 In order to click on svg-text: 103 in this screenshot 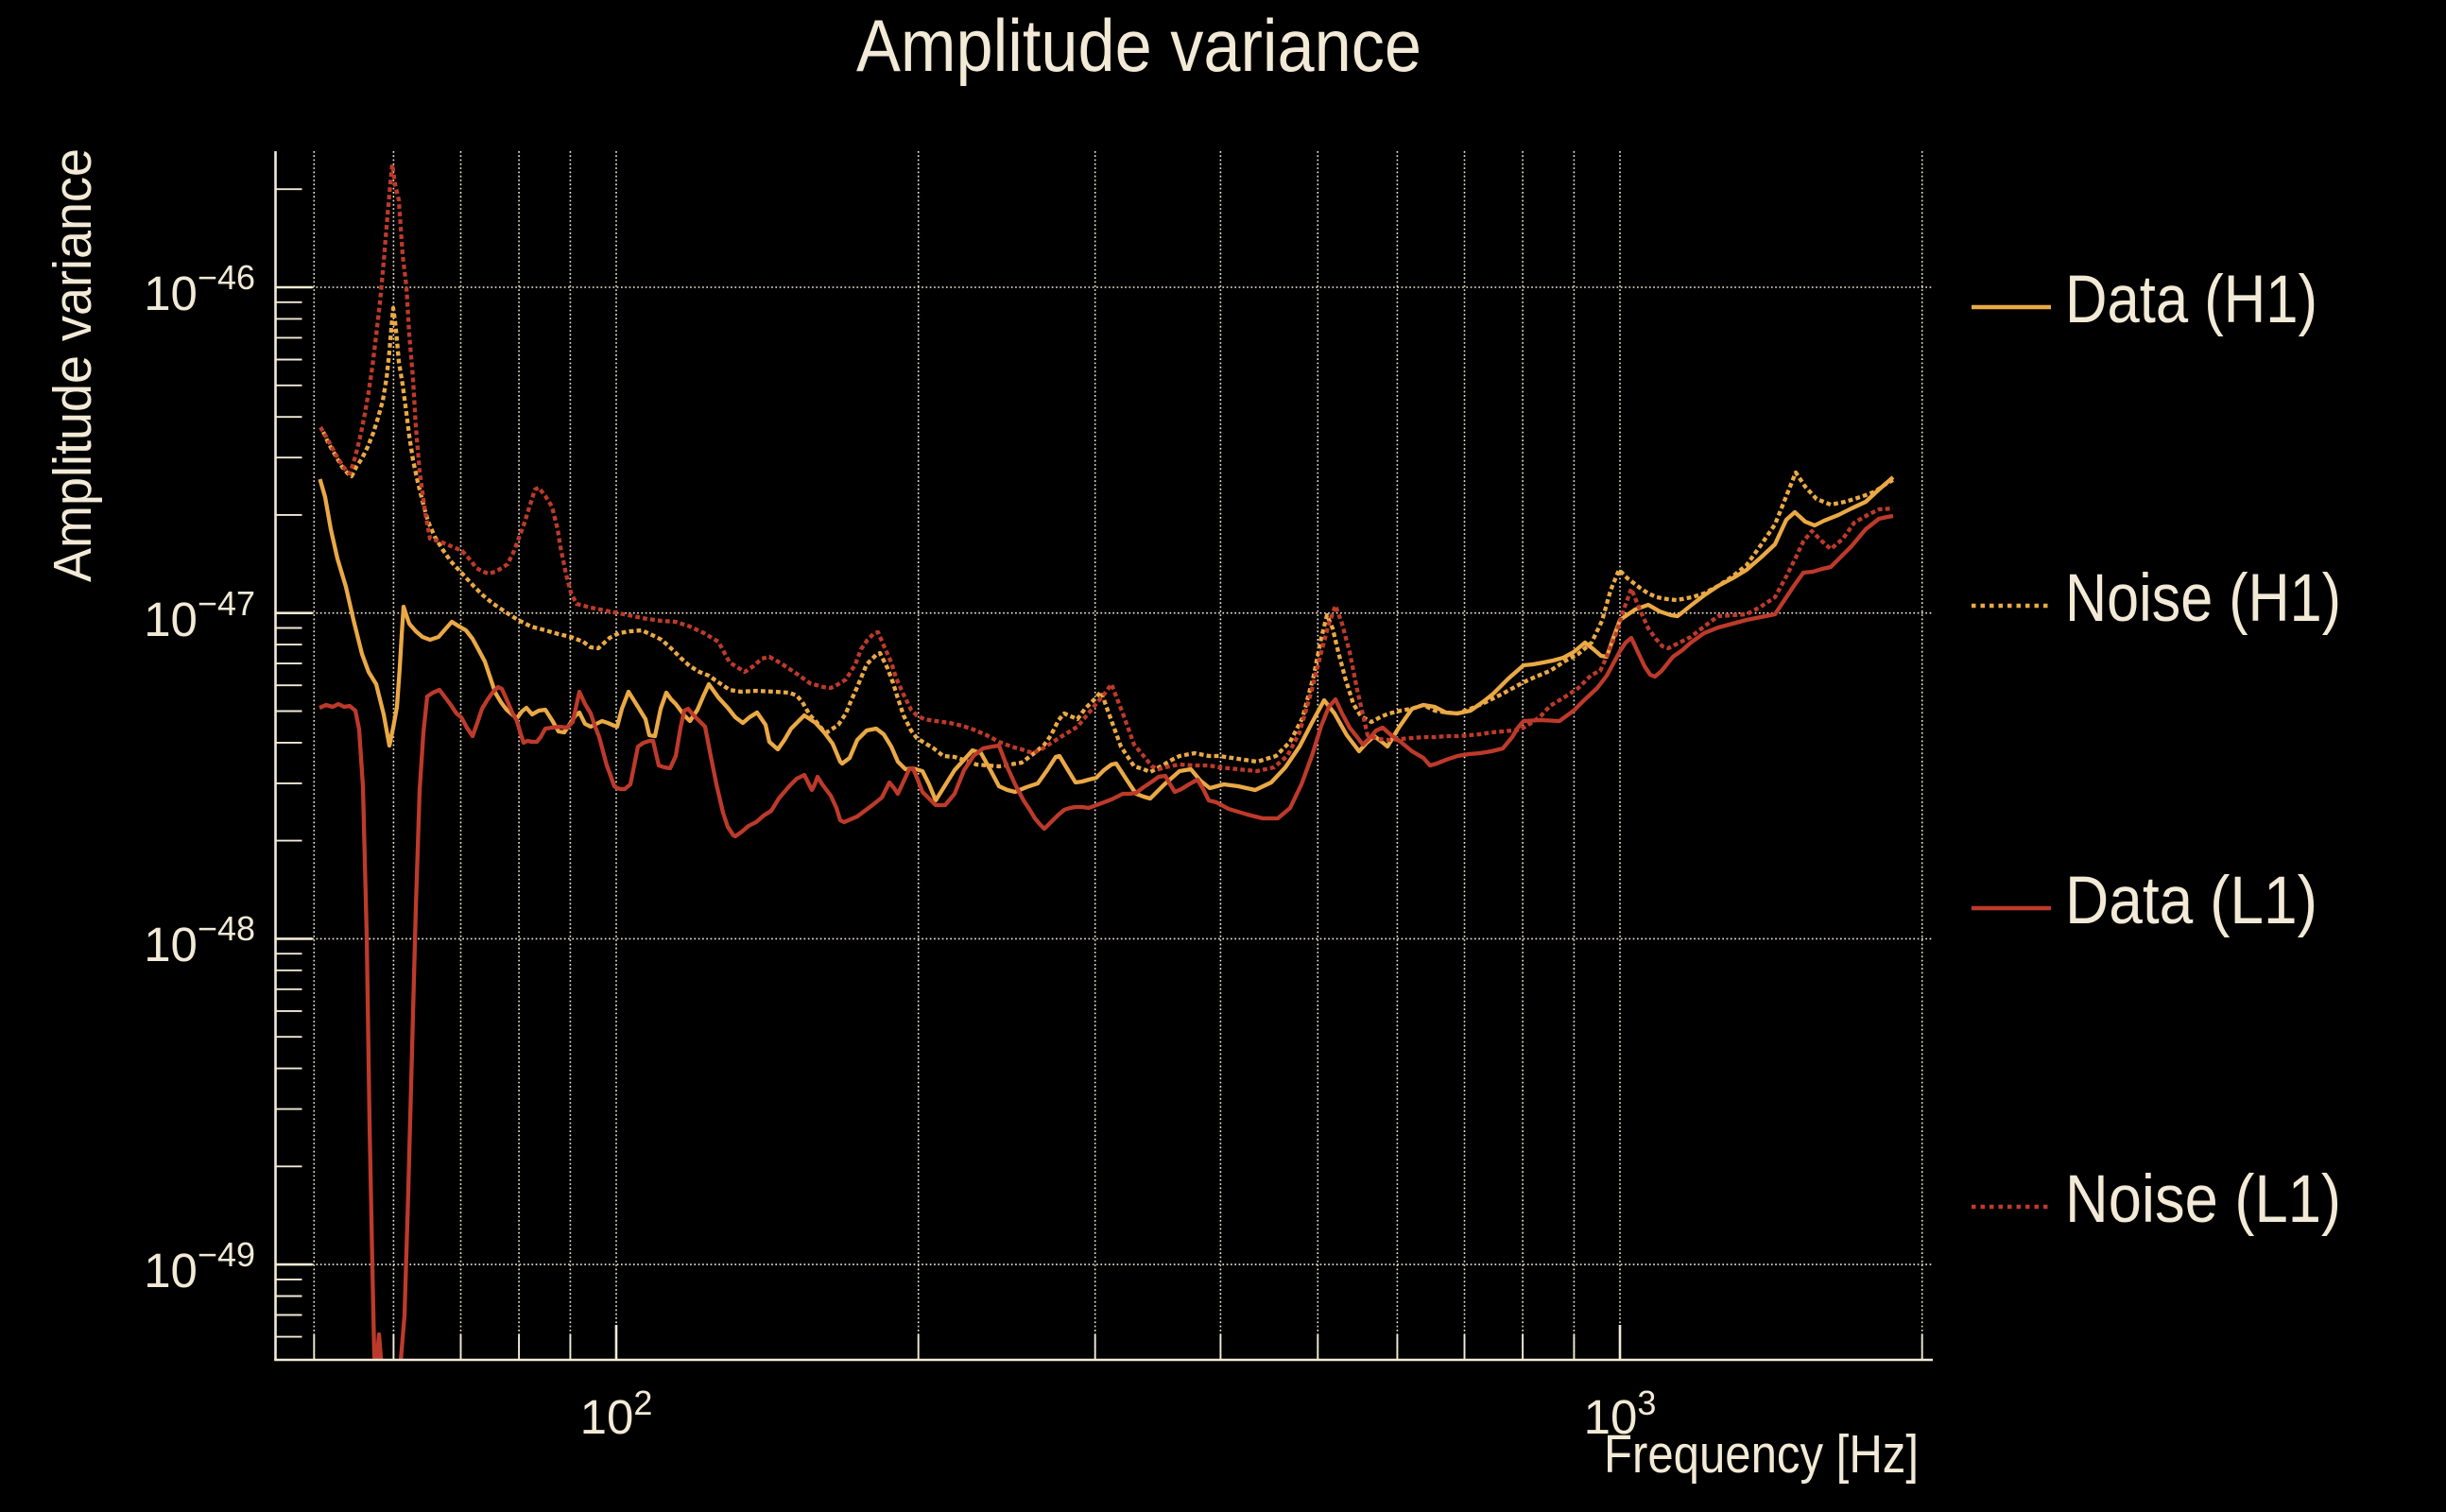, I will do `click(1620, 1413)`.